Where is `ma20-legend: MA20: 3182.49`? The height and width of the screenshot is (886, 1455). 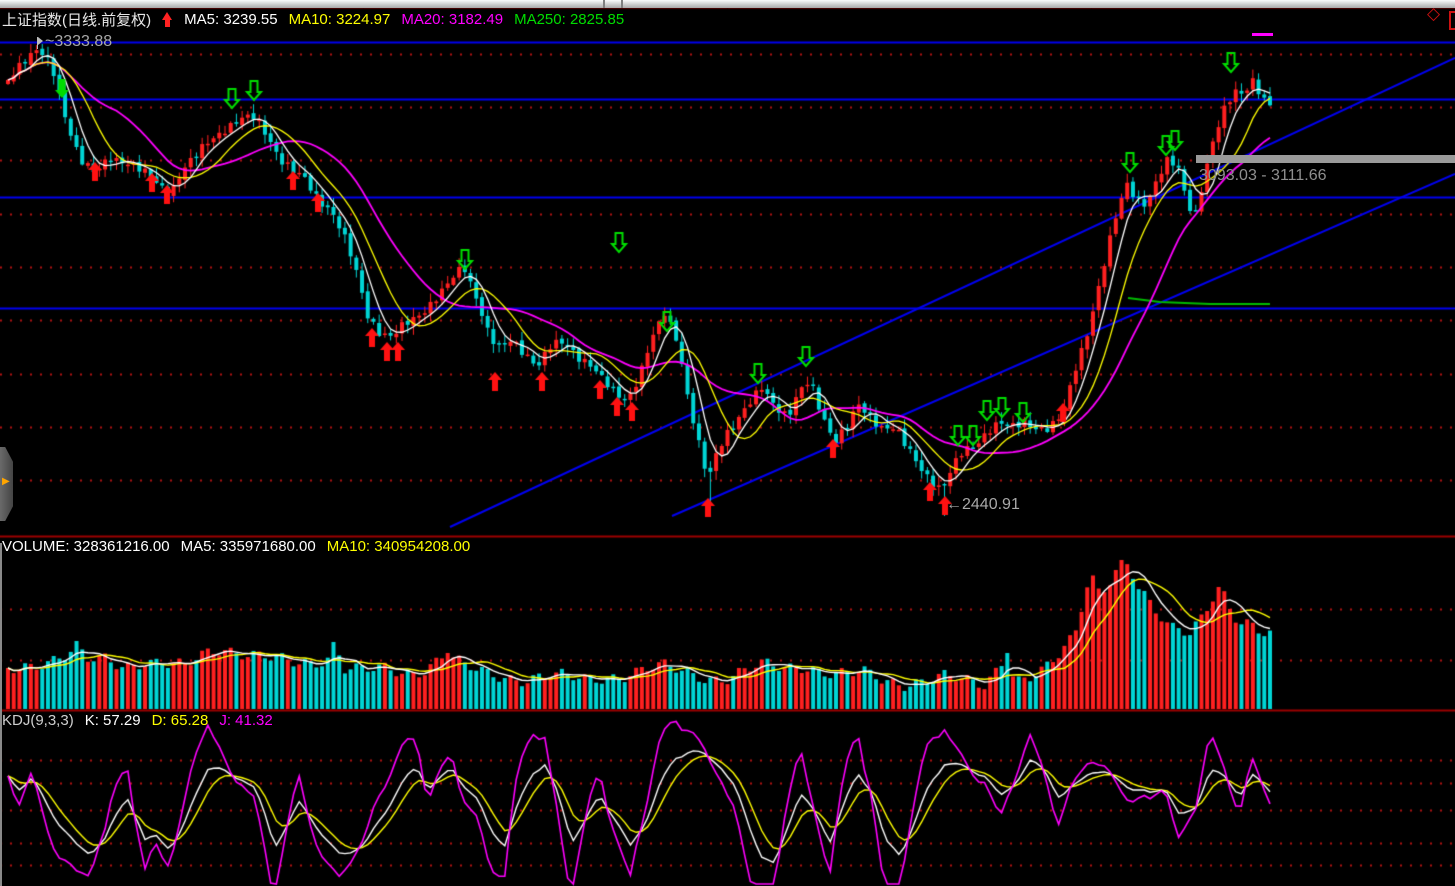 ma20-legend: MA20: 3182.49 is located at coordinates (452, 19).